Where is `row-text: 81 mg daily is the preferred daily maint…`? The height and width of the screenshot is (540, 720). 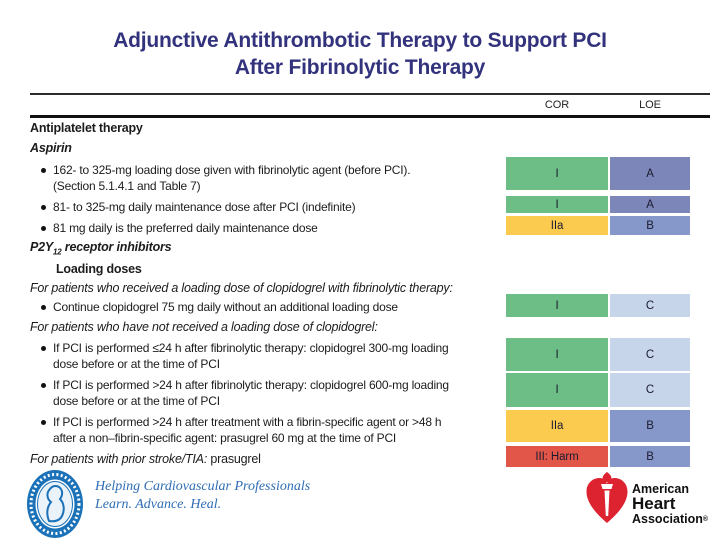
row-text: 81 mg daily is the preferred daily maint… is located at coordinates (185, 228).